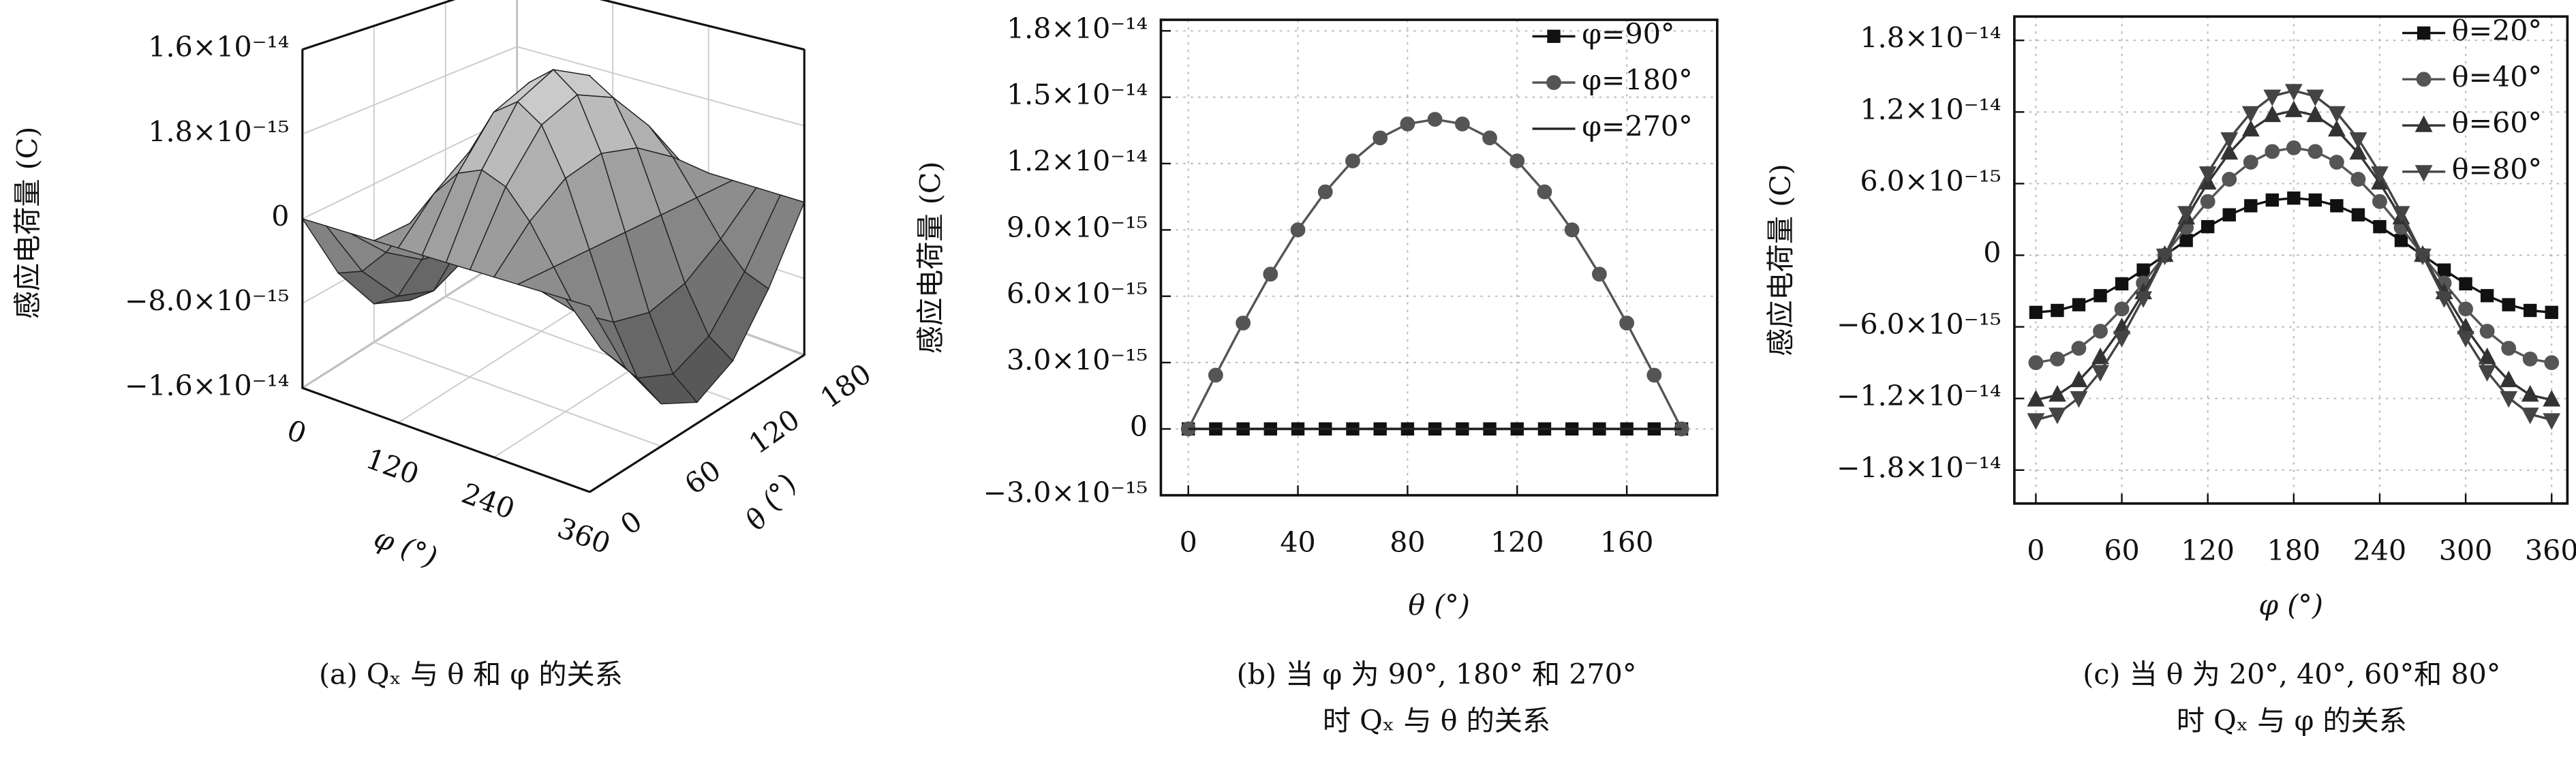  Describe the element at coordinates (2294, 550) in the screenshot. I see `x-tick-label: 180` at that location.